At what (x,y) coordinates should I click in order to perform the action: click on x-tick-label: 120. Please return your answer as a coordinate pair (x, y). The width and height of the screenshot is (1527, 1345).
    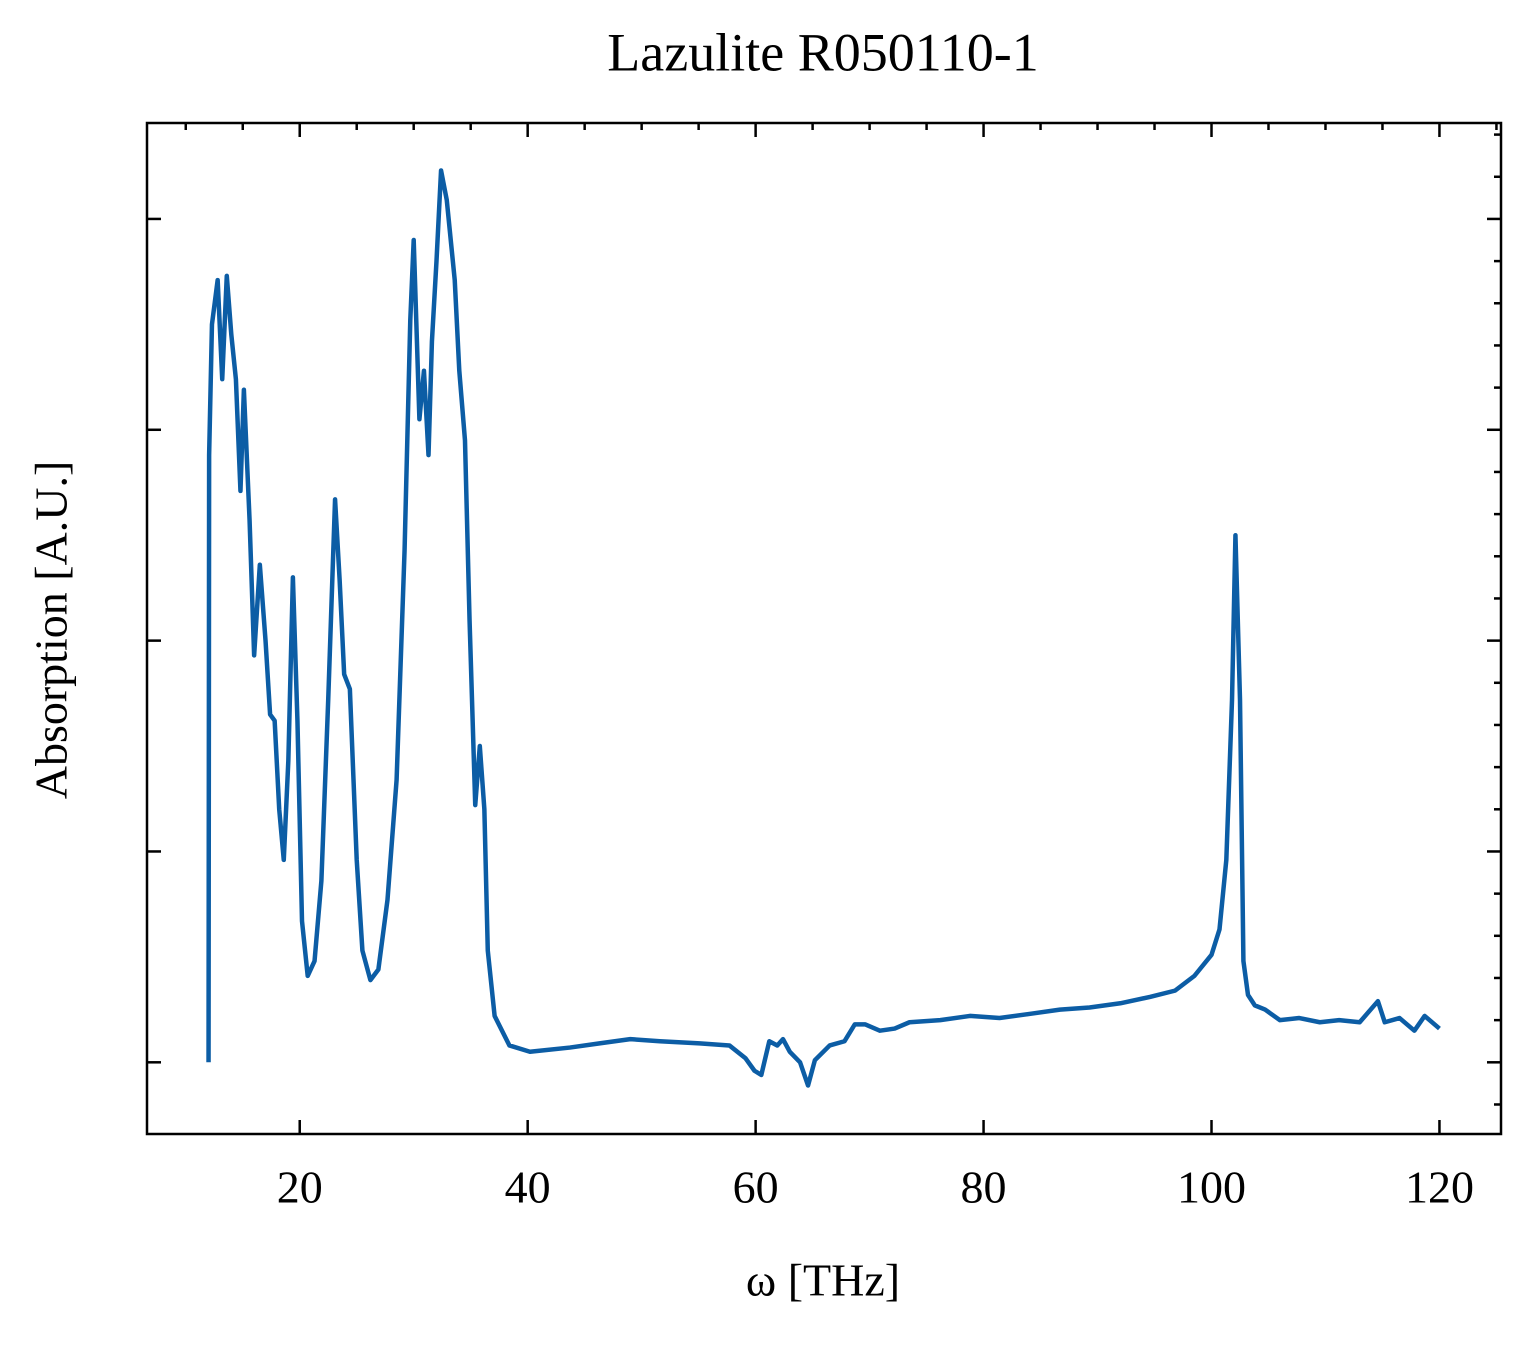
    Looking at the image, I should click on (1439, 1187).